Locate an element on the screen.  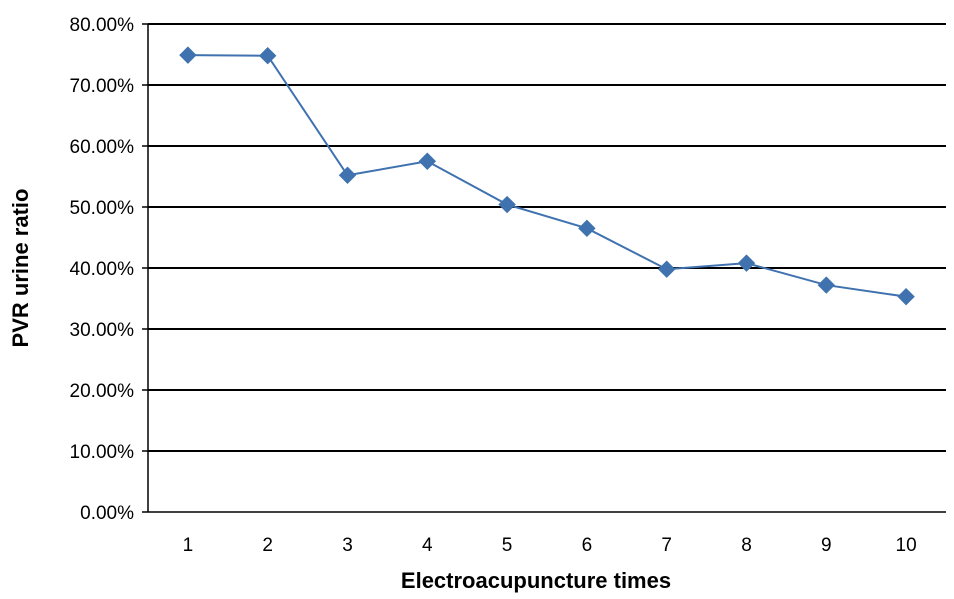
x-tick-labels: 1 2 3 4 5 6 7 8 9 10 is located at coordinates (550, 545).